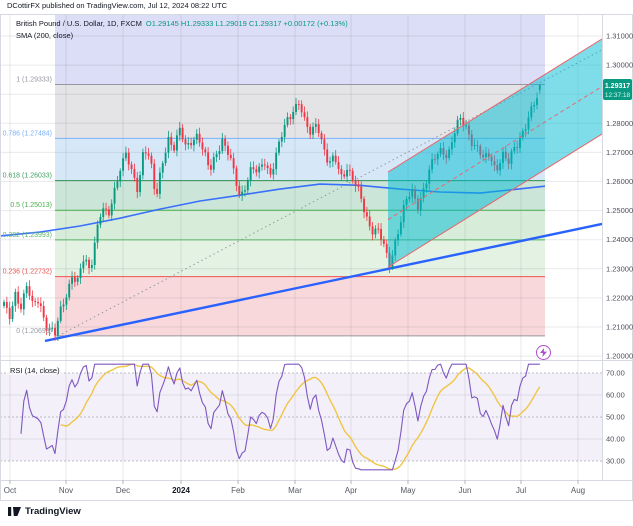 The width and height of the screenshot is (633, 526). I want to click on sma-legend: SMA (200, close), so click(45, 35).